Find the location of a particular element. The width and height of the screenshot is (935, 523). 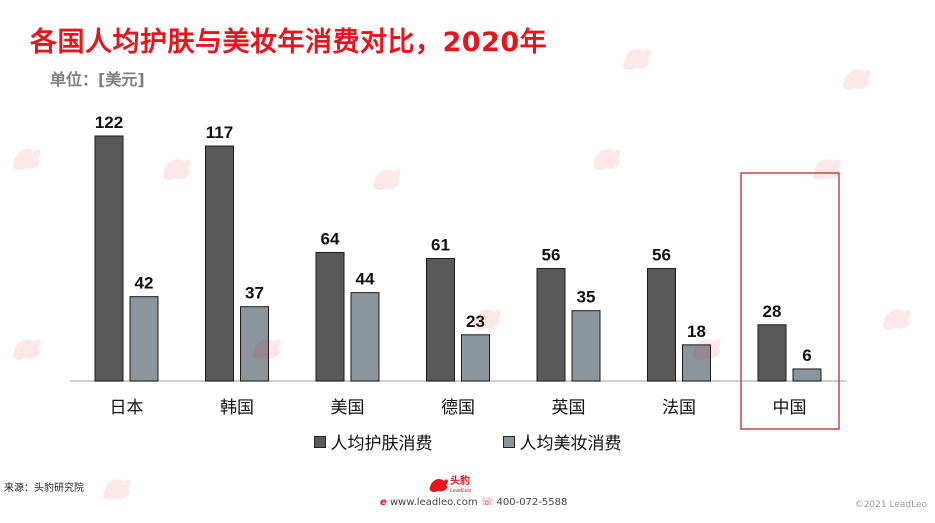

data-label: 23 is located at coordinates (475, 321).